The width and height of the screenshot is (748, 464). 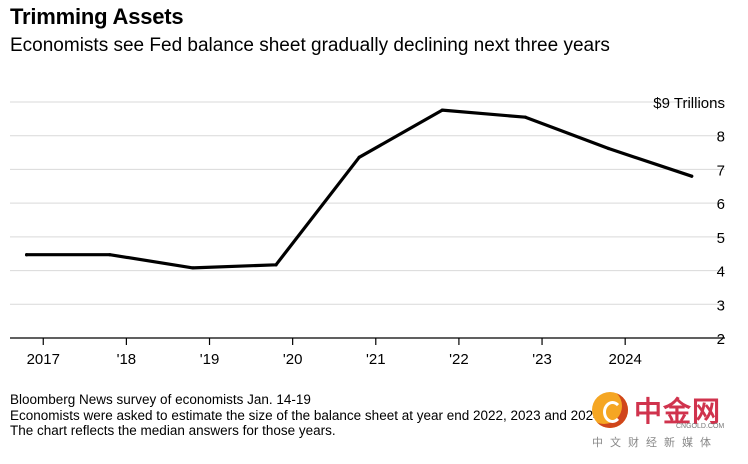 I want to click on watermark: 中金网 CNGOLD.COM 中文财经新媒体, so click(x=667, y=421).